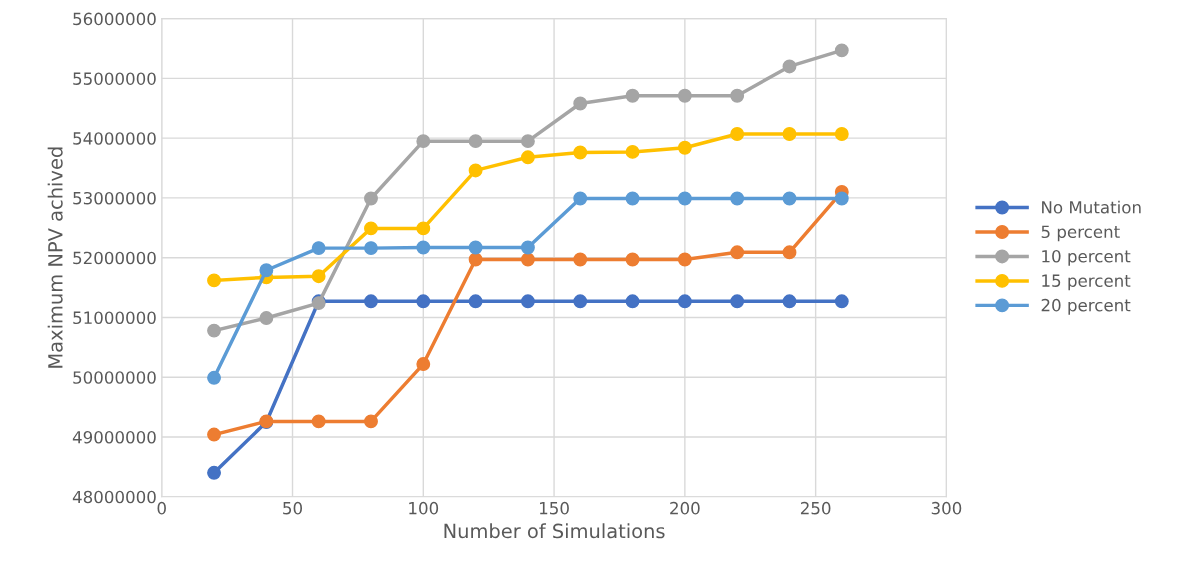  What do you see at coordinates (1086, 282) in the screenshot?
I see `legend-label: 15 percent` at bounding box center [1086, 282].